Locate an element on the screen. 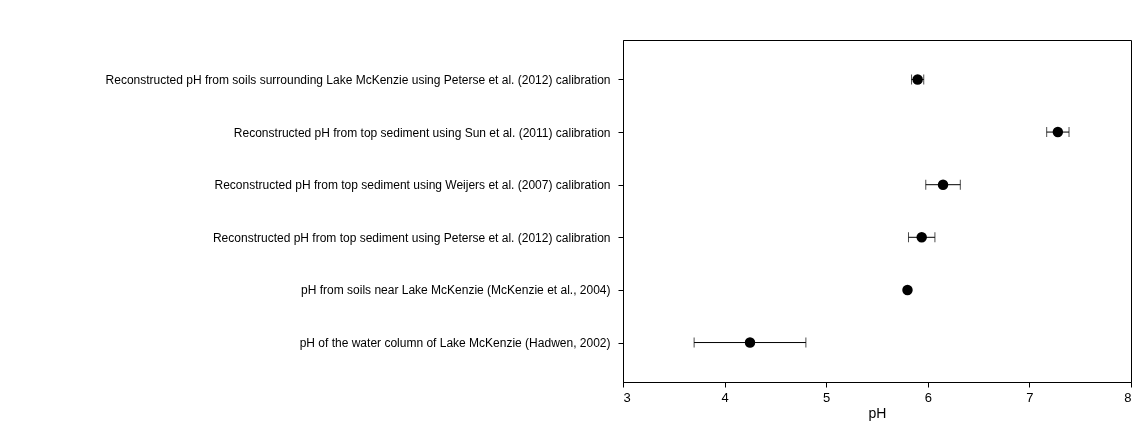 The width and height of the screenshot is (1142, 429). x-tick-label: 5 is located at coordinates (827, 397).